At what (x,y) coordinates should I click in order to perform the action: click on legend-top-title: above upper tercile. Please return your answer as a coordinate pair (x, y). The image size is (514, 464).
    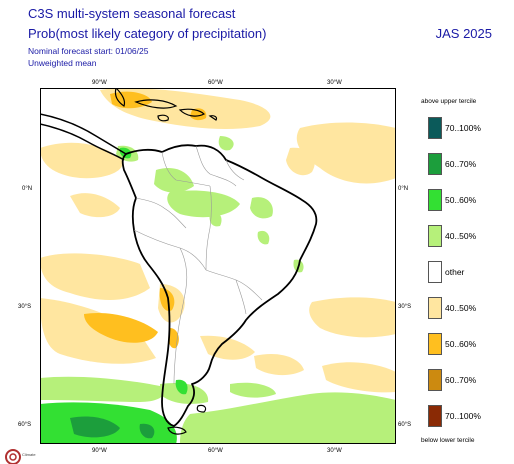
    Looking at the image, I should click on (449, 101).